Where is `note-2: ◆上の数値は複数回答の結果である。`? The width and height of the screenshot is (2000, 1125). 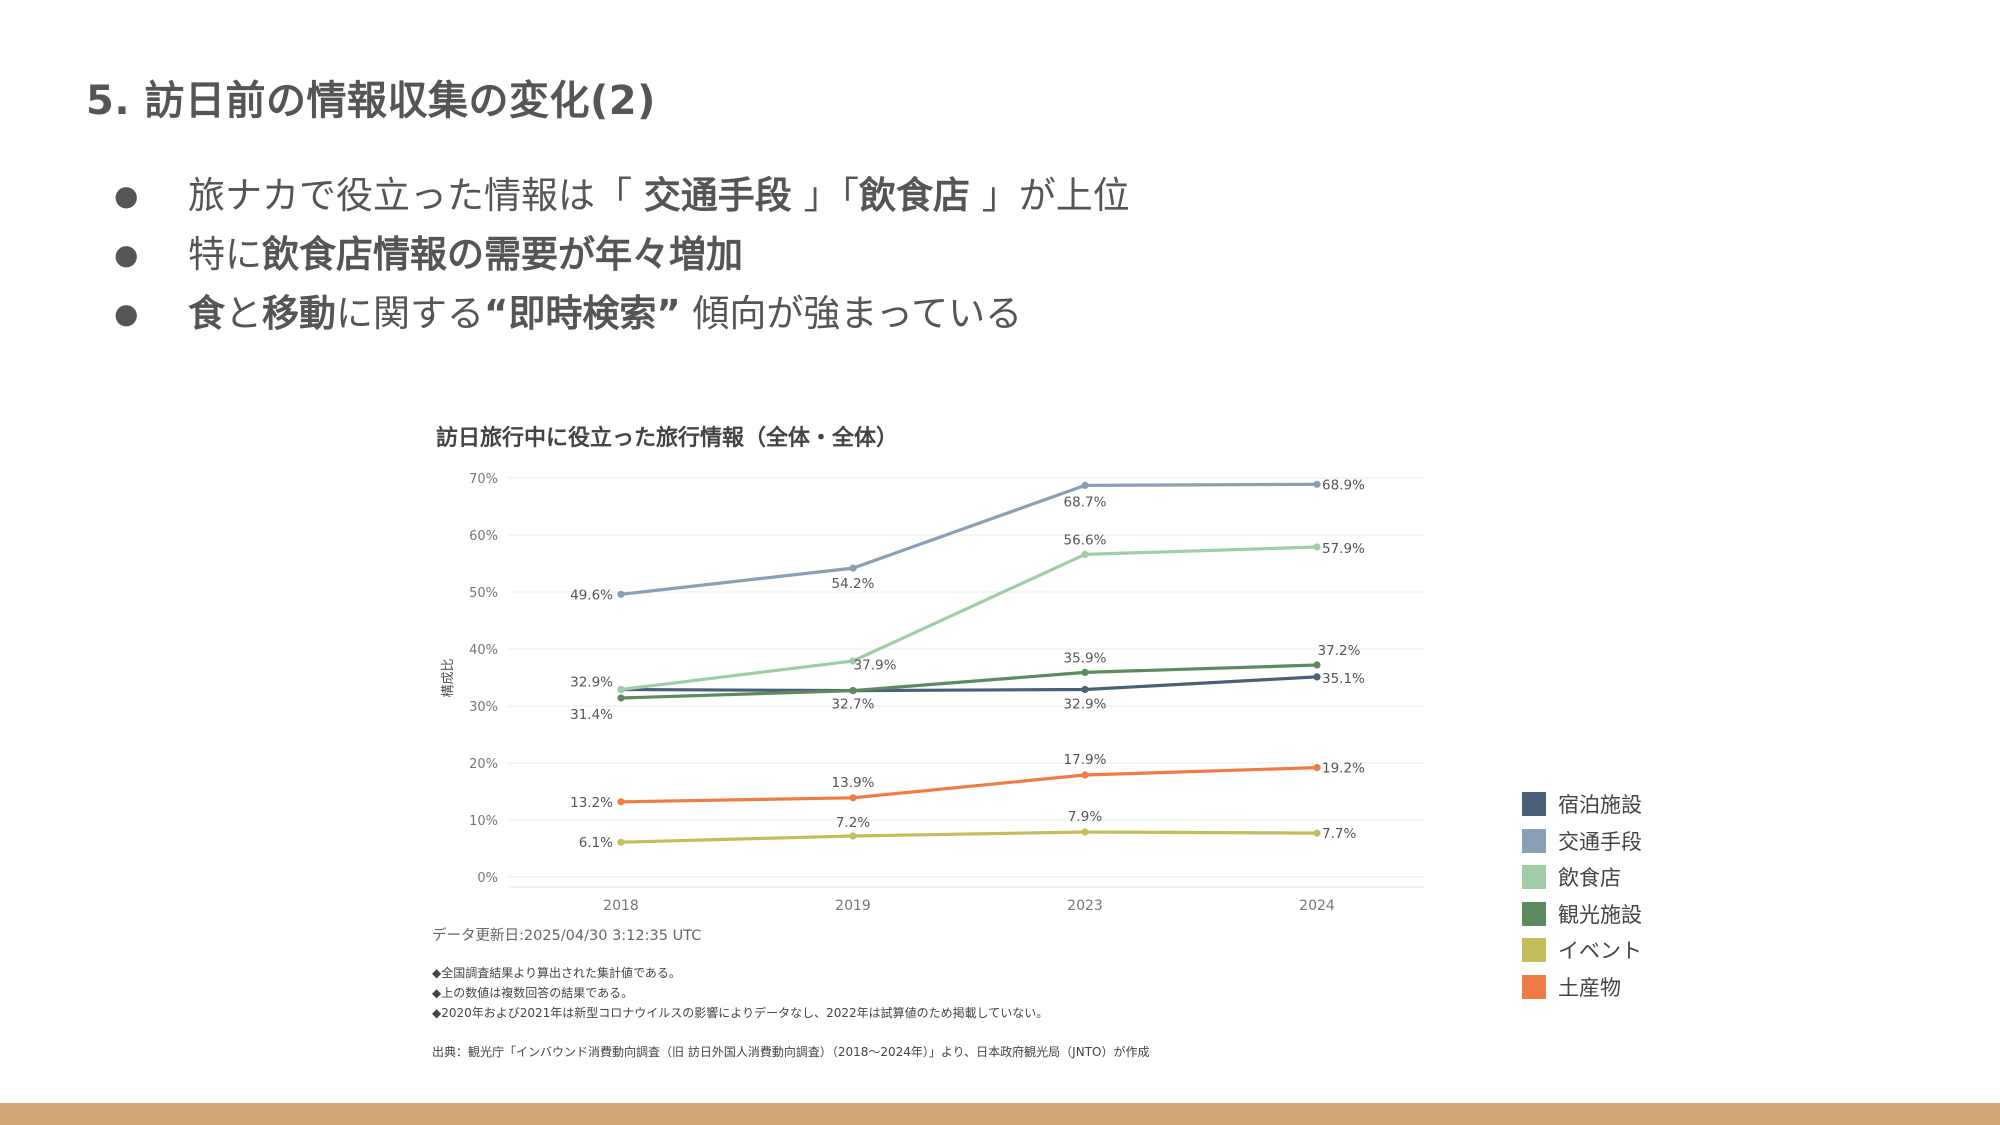 note-2: ◆上の数値は複数回答の結果である。 is located at coordinates (533, 993).